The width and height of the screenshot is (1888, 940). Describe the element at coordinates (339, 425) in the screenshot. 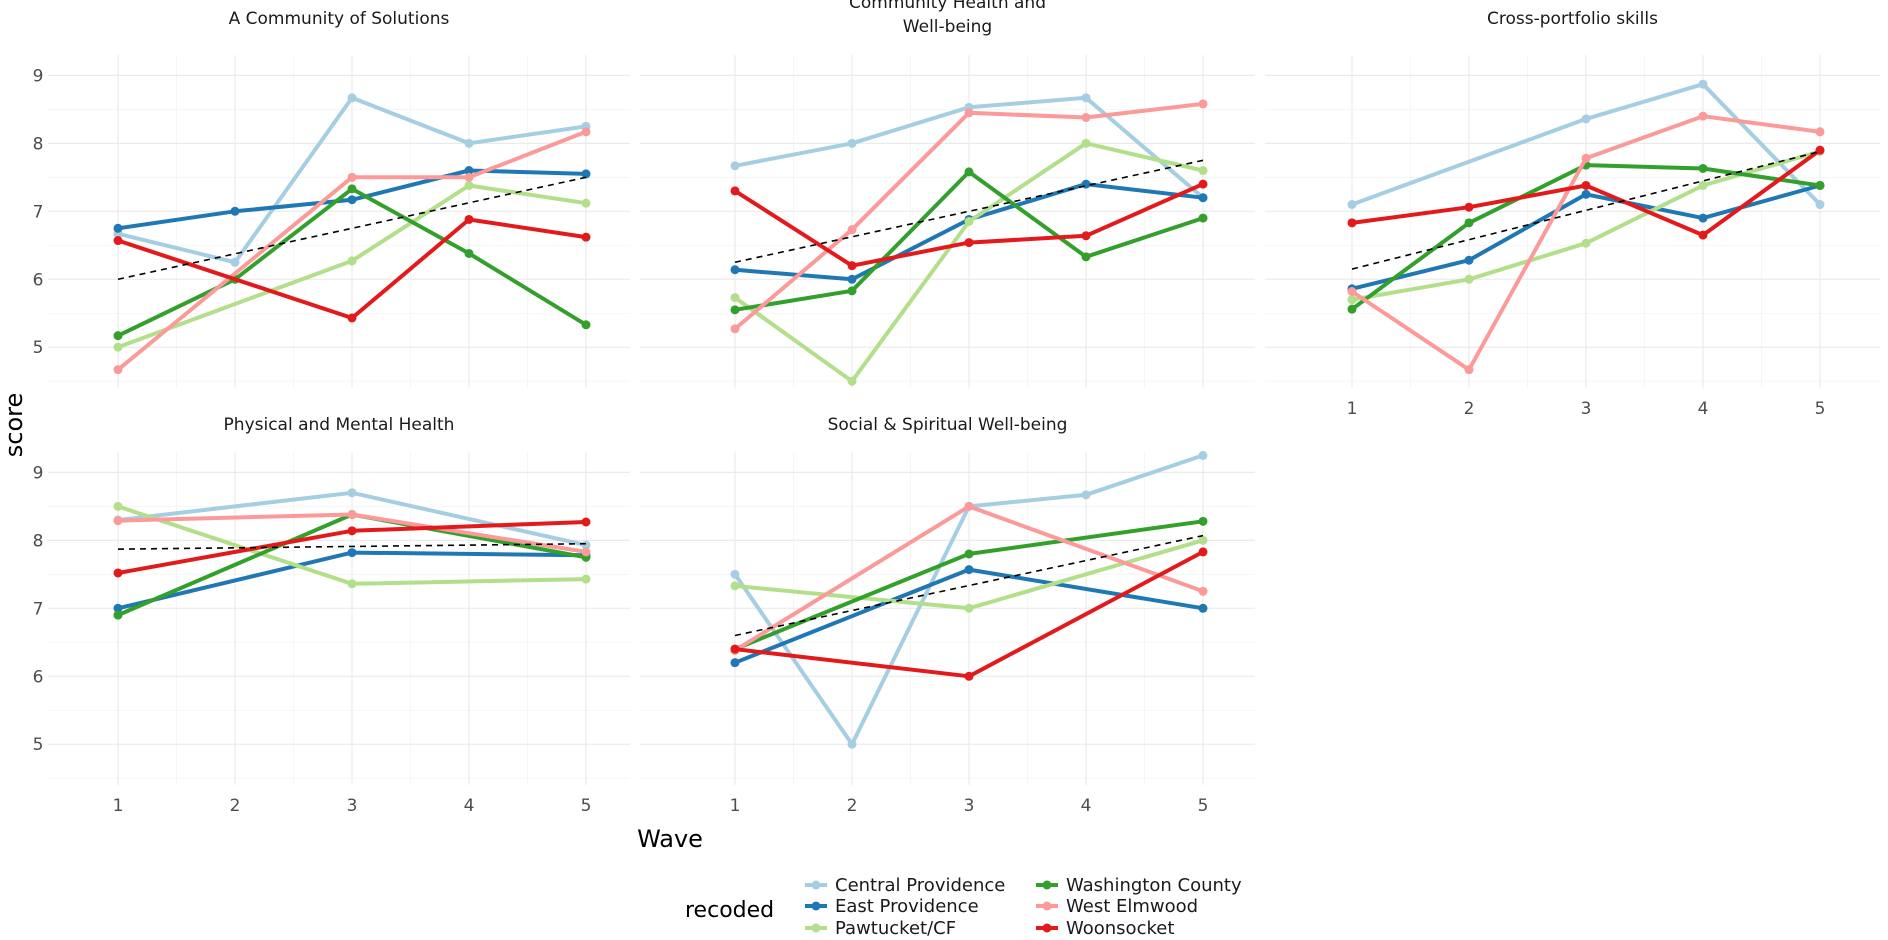

I see `facet-title: Physical and Mental Health` at that location.